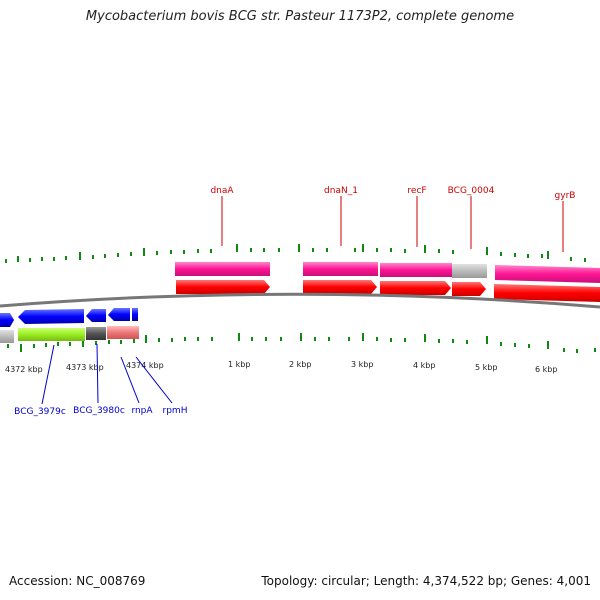 The height and width of the screenshot is (600, 600). What do you see at coordinates (341, 191) in the screenshot?
I see `label-dnaN-1: dnaN_1` at bounding box center [341, 191].